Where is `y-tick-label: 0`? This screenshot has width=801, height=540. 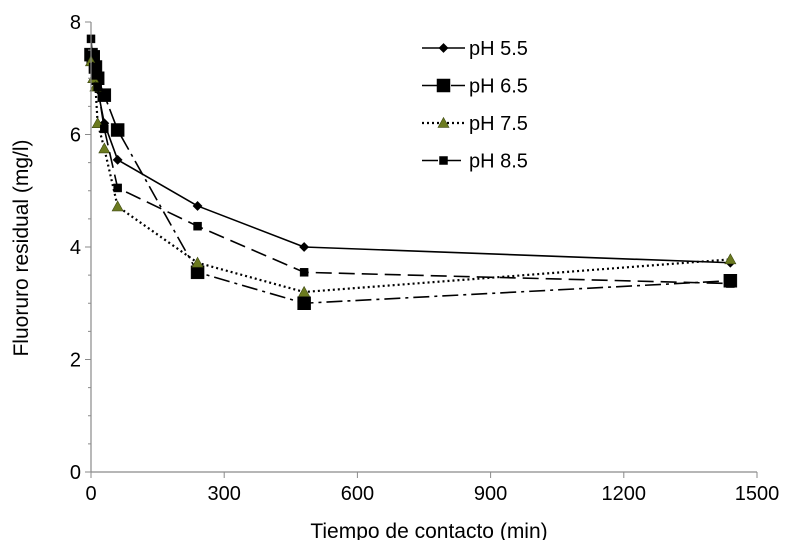
y-tick-label: 0 is located at coordinates (75, 473).